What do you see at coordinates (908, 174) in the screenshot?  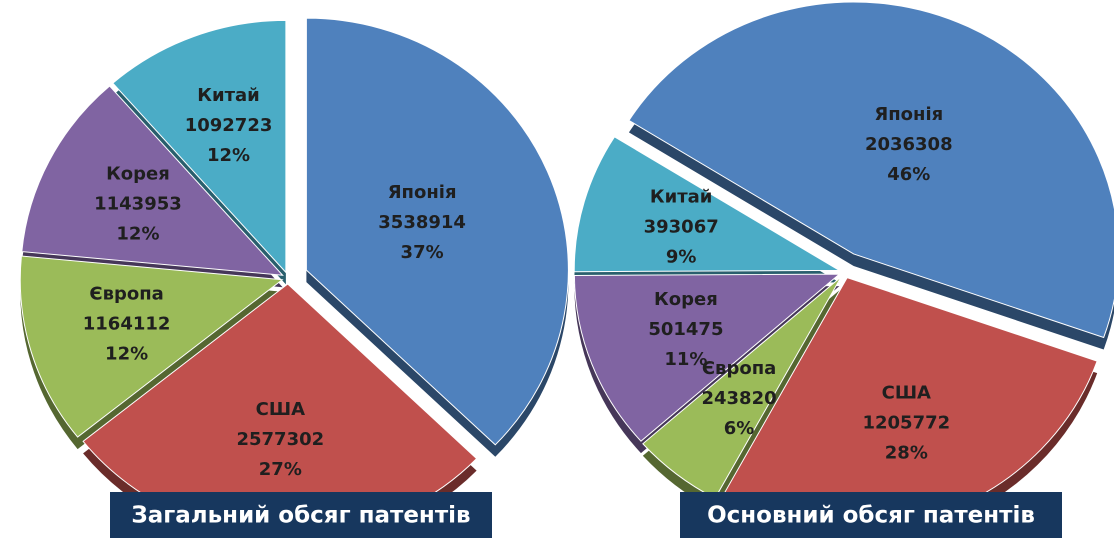 I see `slice-percent: 46%` at bounding box center [908, 174].